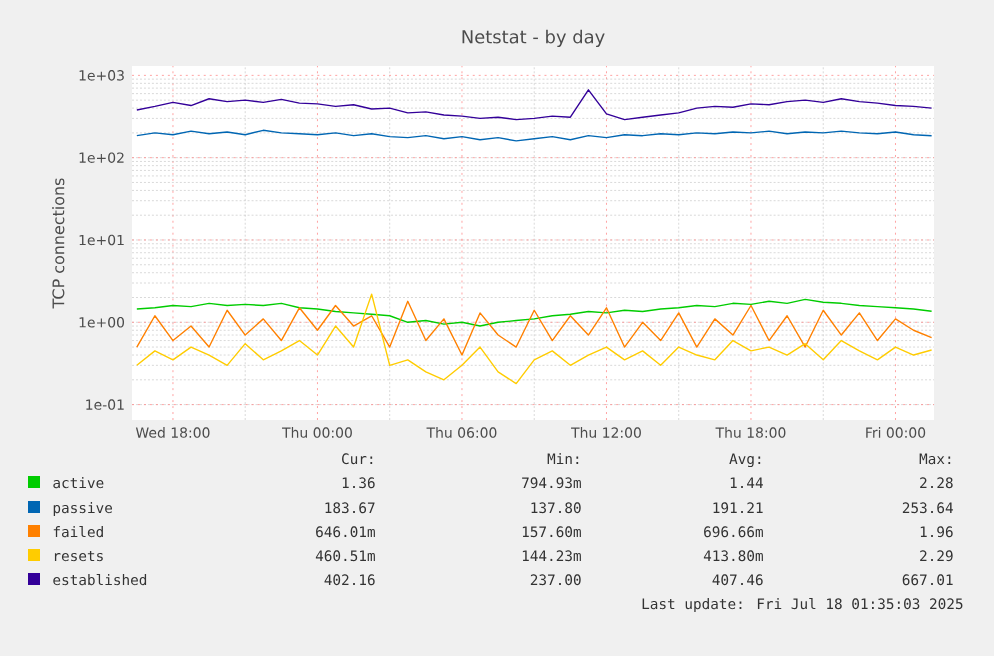 The height and width of the screenshot is (656, 994). I want to click on chart-title: Netstat - by day, so click(533, 38).